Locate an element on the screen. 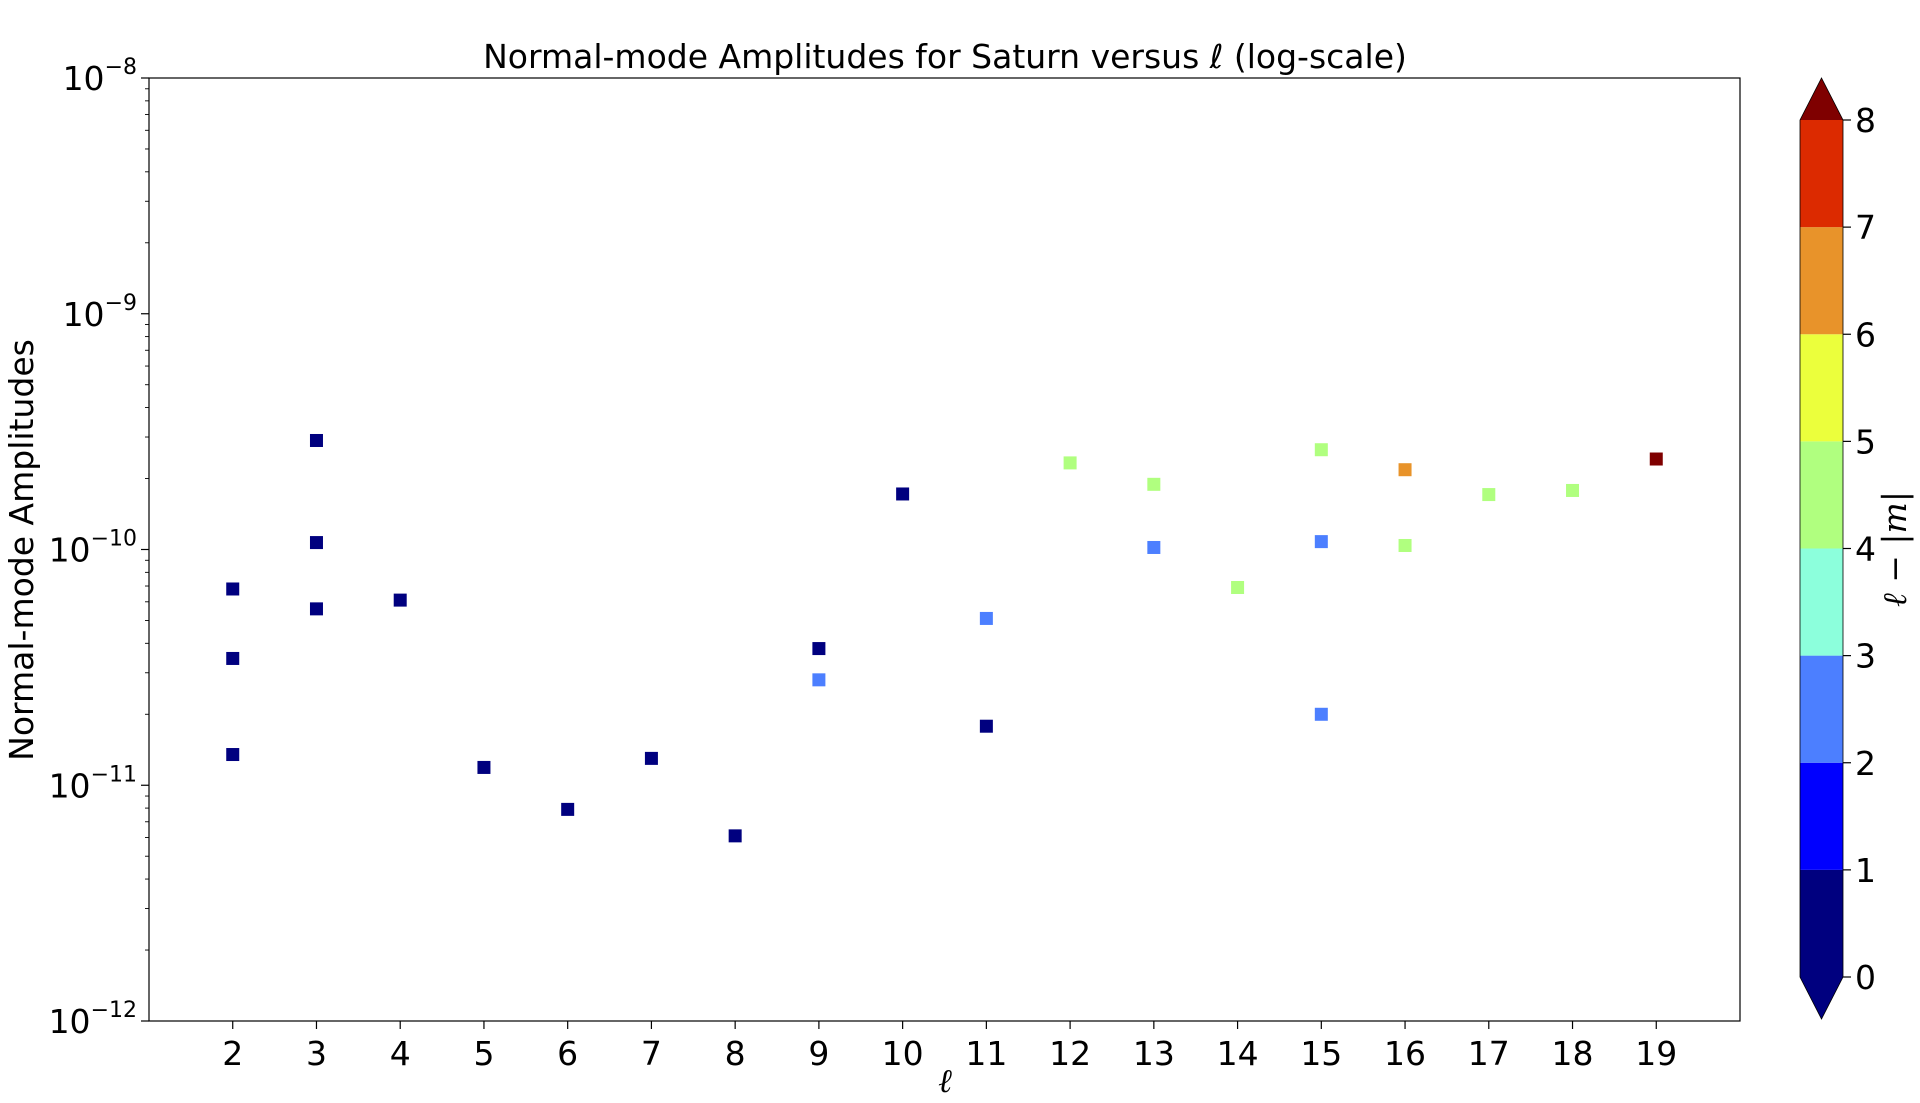  colorbar-tick-label: 7 is located at coordinates (1865, 227).